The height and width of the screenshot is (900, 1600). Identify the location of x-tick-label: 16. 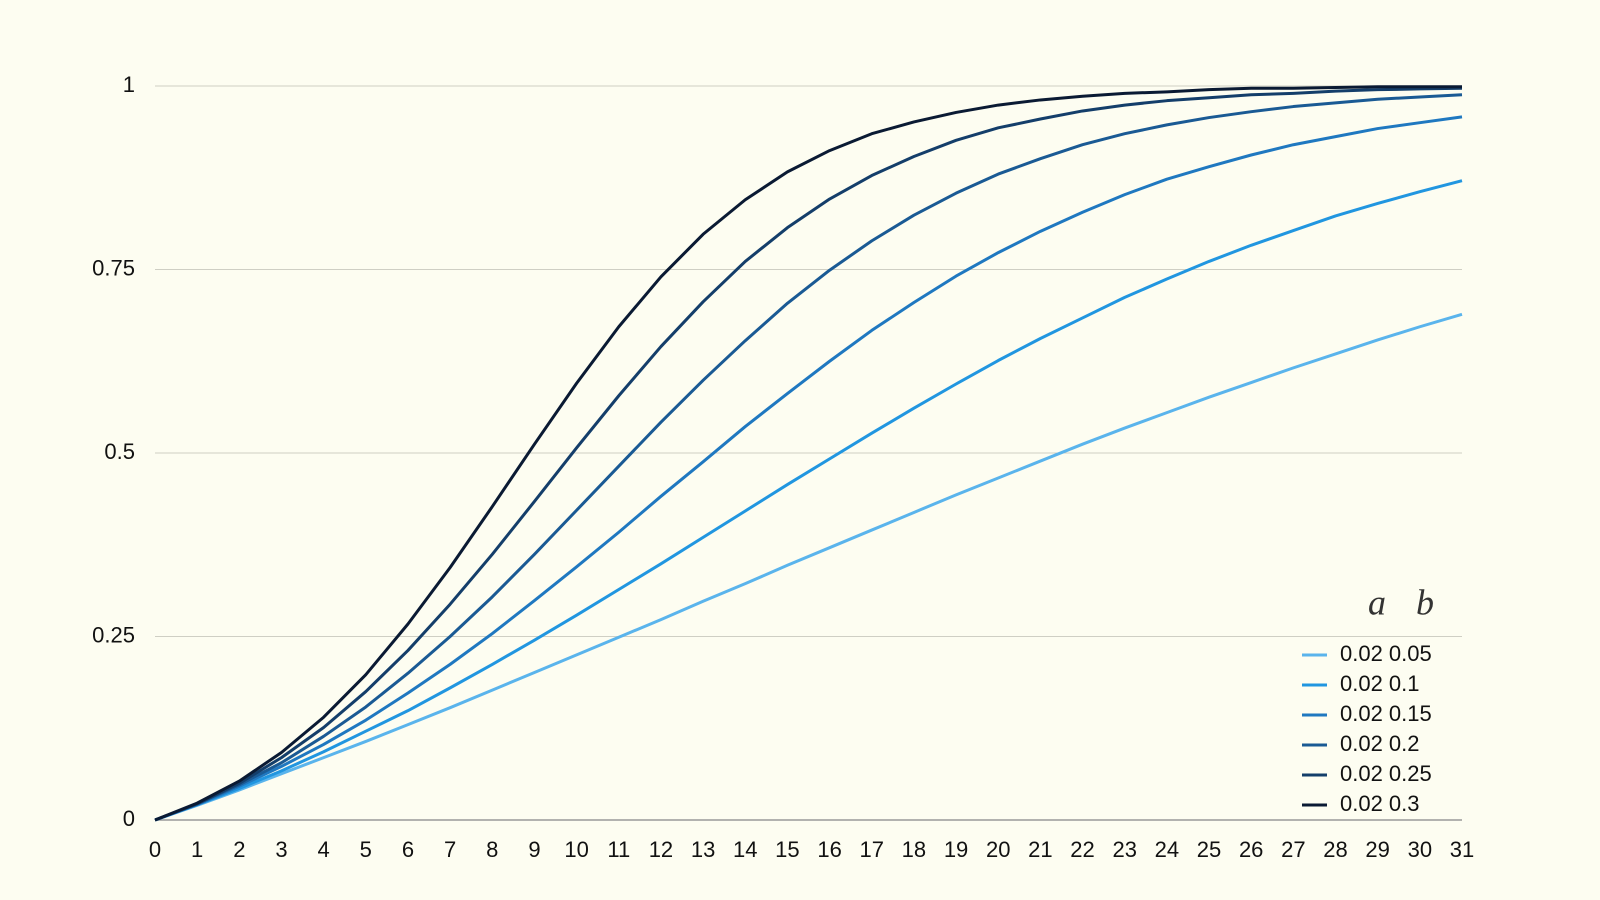
(829, 849).